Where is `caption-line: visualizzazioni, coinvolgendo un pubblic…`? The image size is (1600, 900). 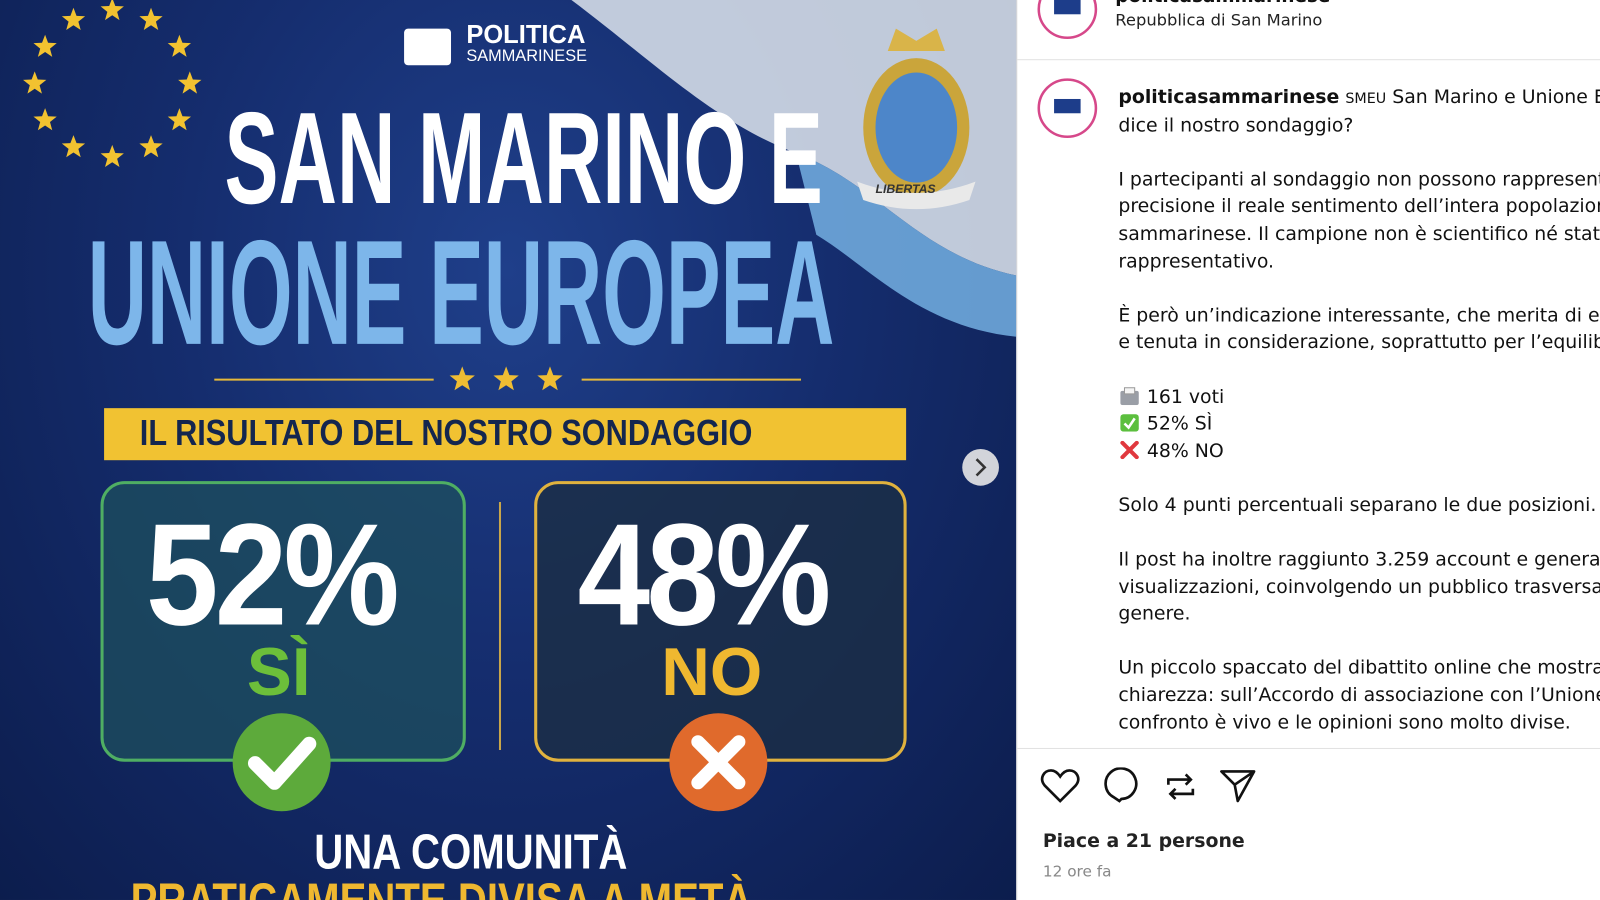 caption-line: visualizzazioni, coinvolgendo un pubblic… is located at coordinates (1359, 587).